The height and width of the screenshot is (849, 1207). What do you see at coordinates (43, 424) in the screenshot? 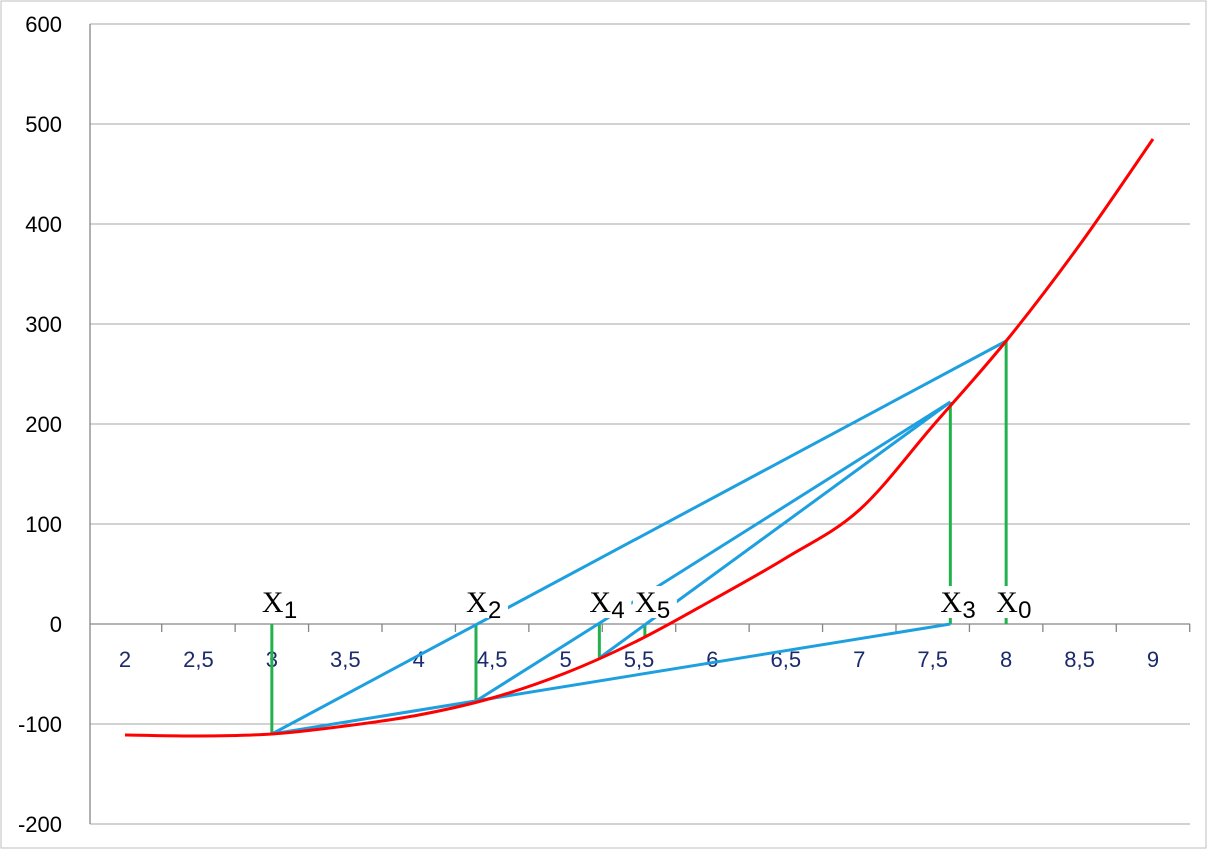
I see `y-tick-label: 200` at bounding box center [43, 424].